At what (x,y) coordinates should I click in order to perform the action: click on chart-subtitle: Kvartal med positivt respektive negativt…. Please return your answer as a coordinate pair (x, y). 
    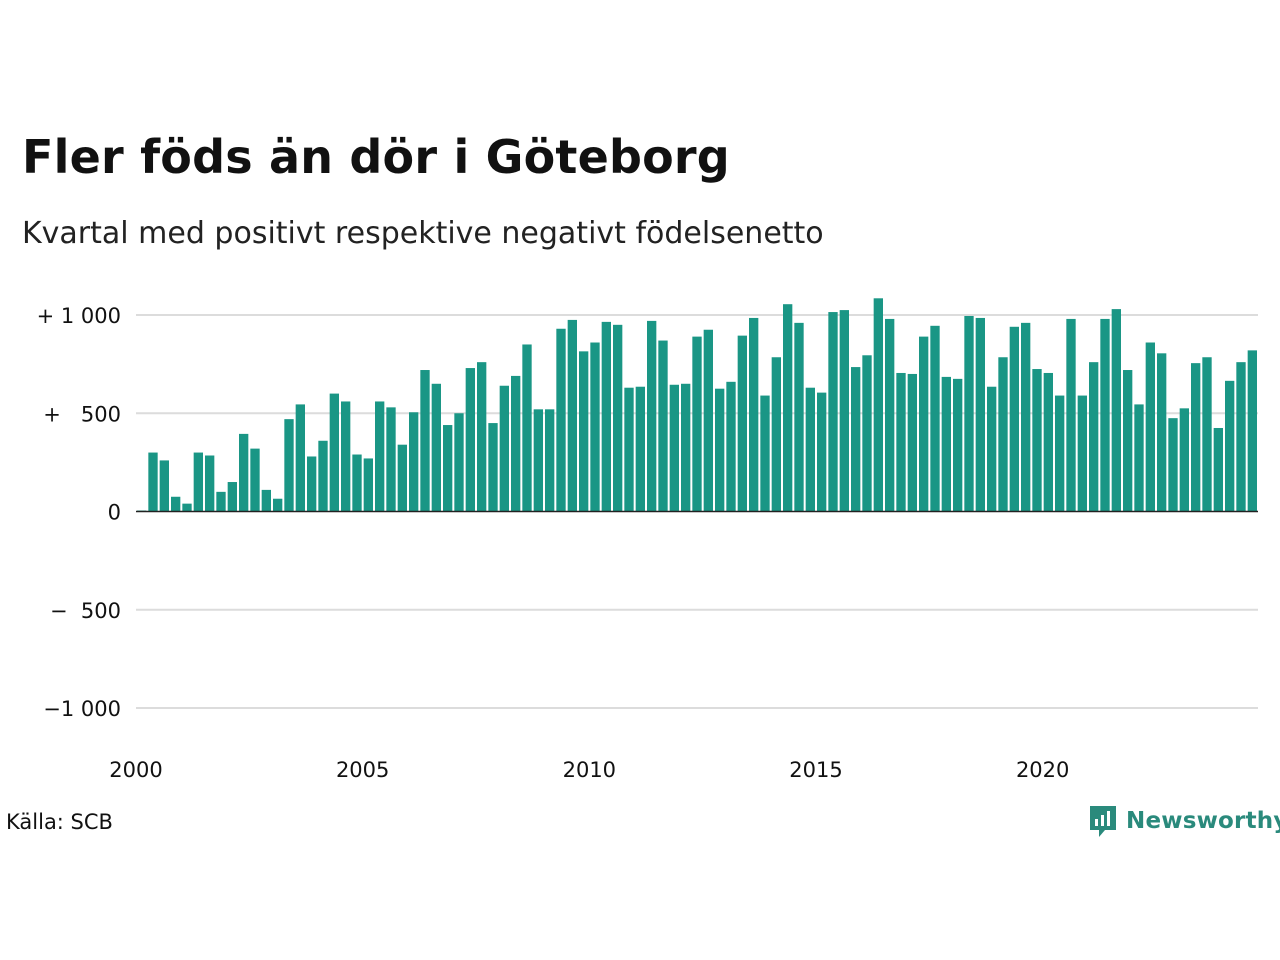
    Looking at the image, I should click on (423, 233).